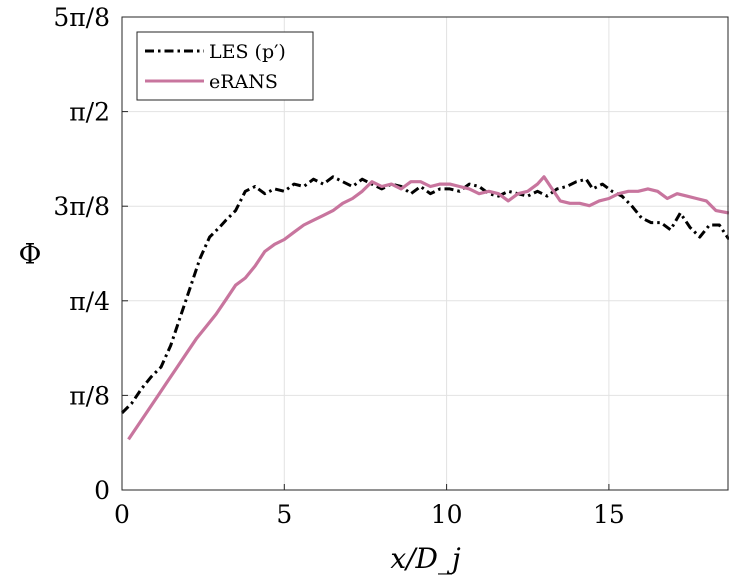  I want to click on y-tick-label: 3π/8, so click(81, 206).